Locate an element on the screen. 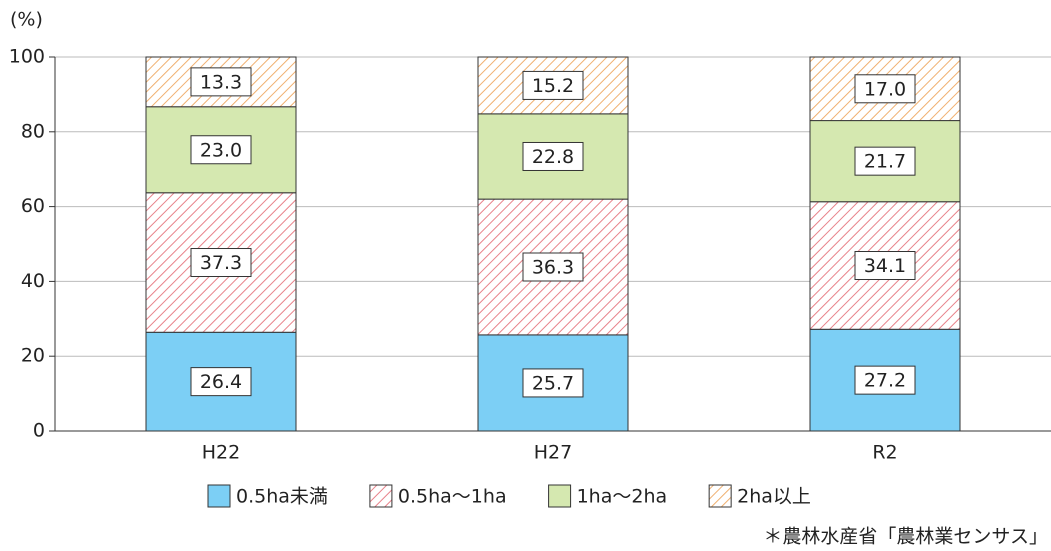 The image size is (1051, 551). x-tick-label: R2 is located at coordinates (884, 453).